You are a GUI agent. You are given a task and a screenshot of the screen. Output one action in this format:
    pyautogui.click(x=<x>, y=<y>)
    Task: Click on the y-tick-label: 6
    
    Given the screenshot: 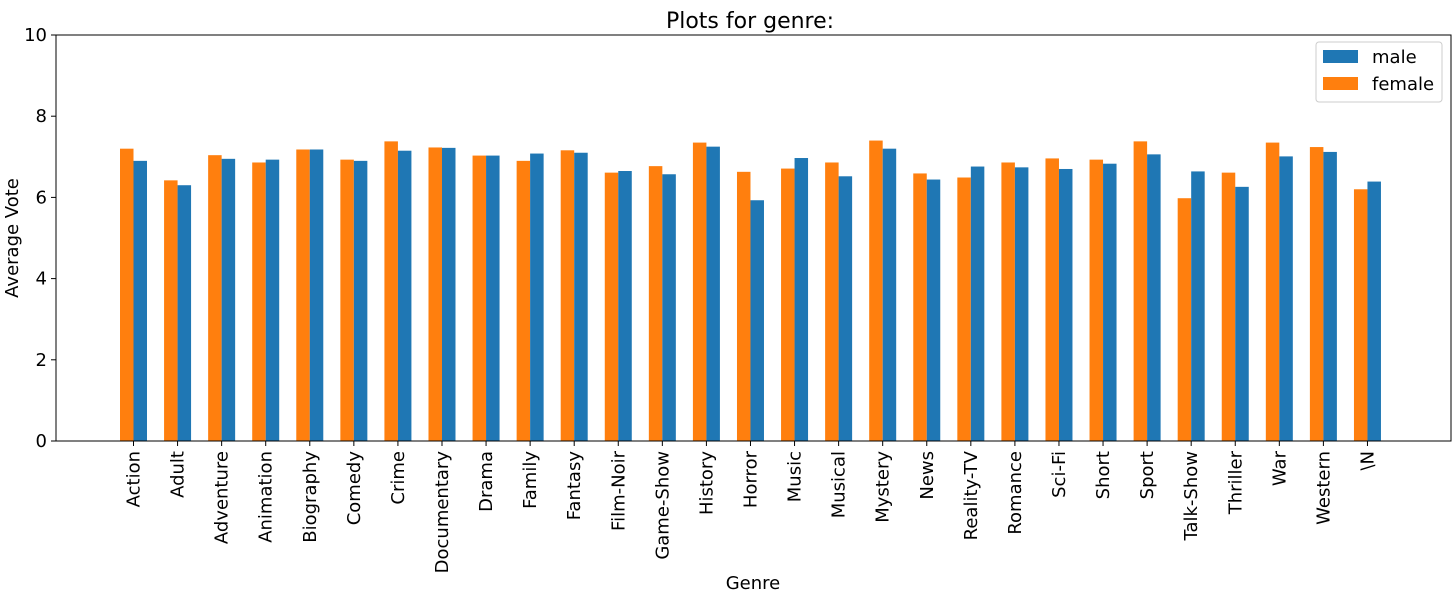 What is the action you would take?
    pyautogui.click(x=41, y=197)
    